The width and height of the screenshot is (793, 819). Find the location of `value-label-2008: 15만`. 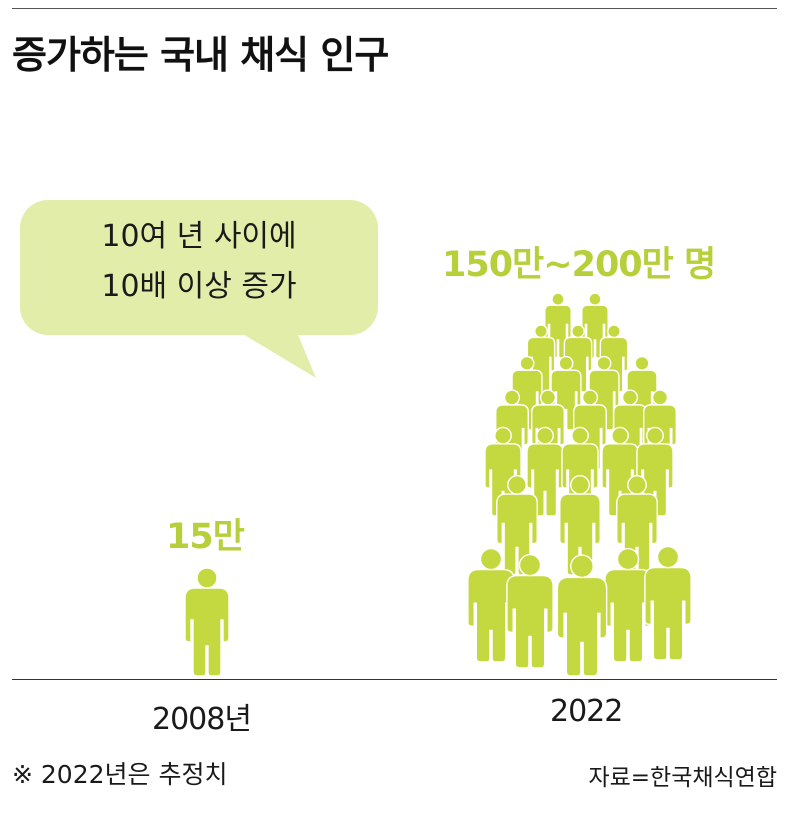

value-label-2008: 15만 is located at coordinates (205, 537).